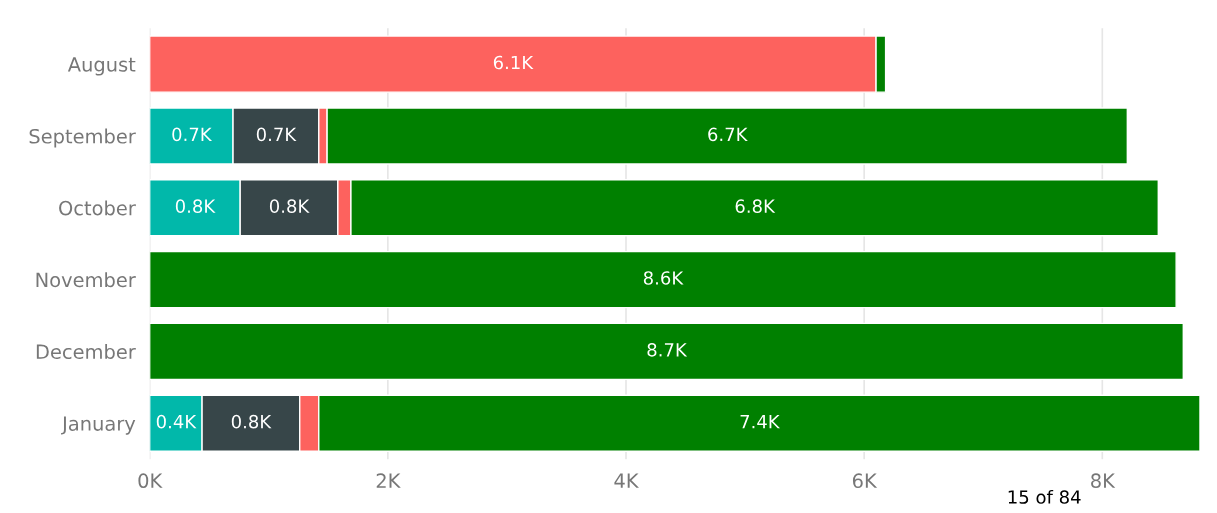 This screenshot has height=513, width=1217. I want to click on y-tick-label: December, so click(86, 352).